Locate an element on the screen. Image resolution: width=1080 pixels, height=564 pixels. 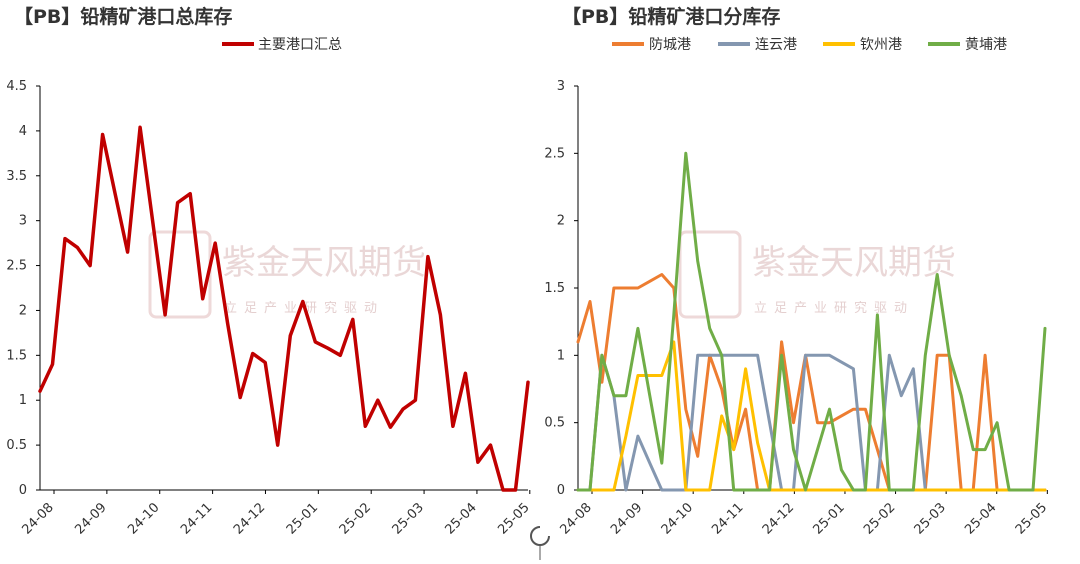
right-x-tick-label: 25-05 is located at coordinates (1031, 518).